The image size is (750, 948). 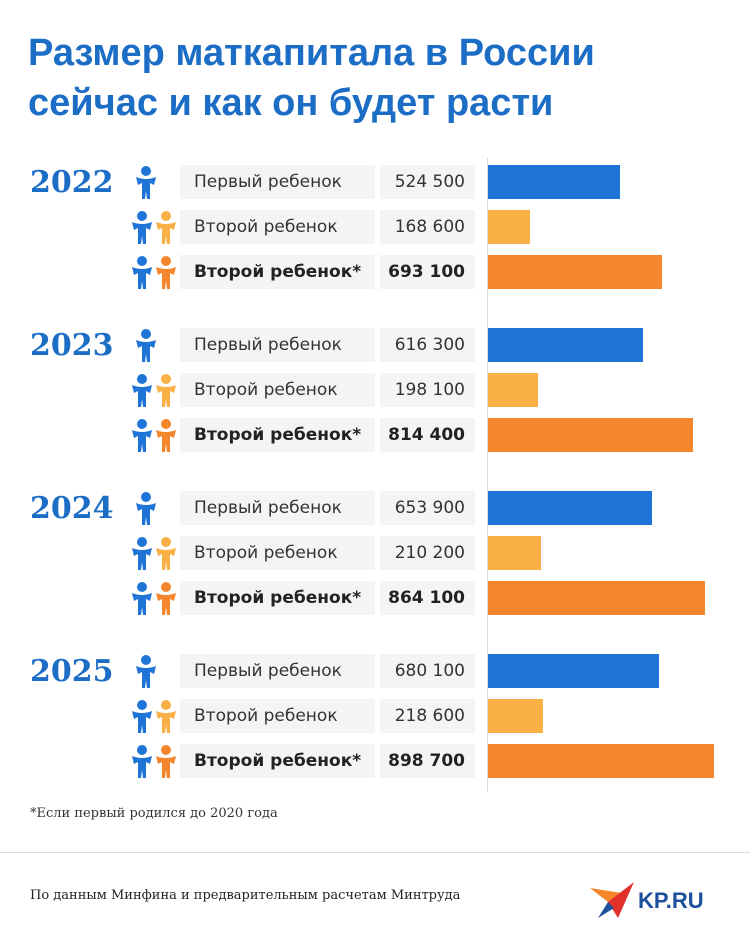 I want to click on axis-line, so click(x=487, y=475).